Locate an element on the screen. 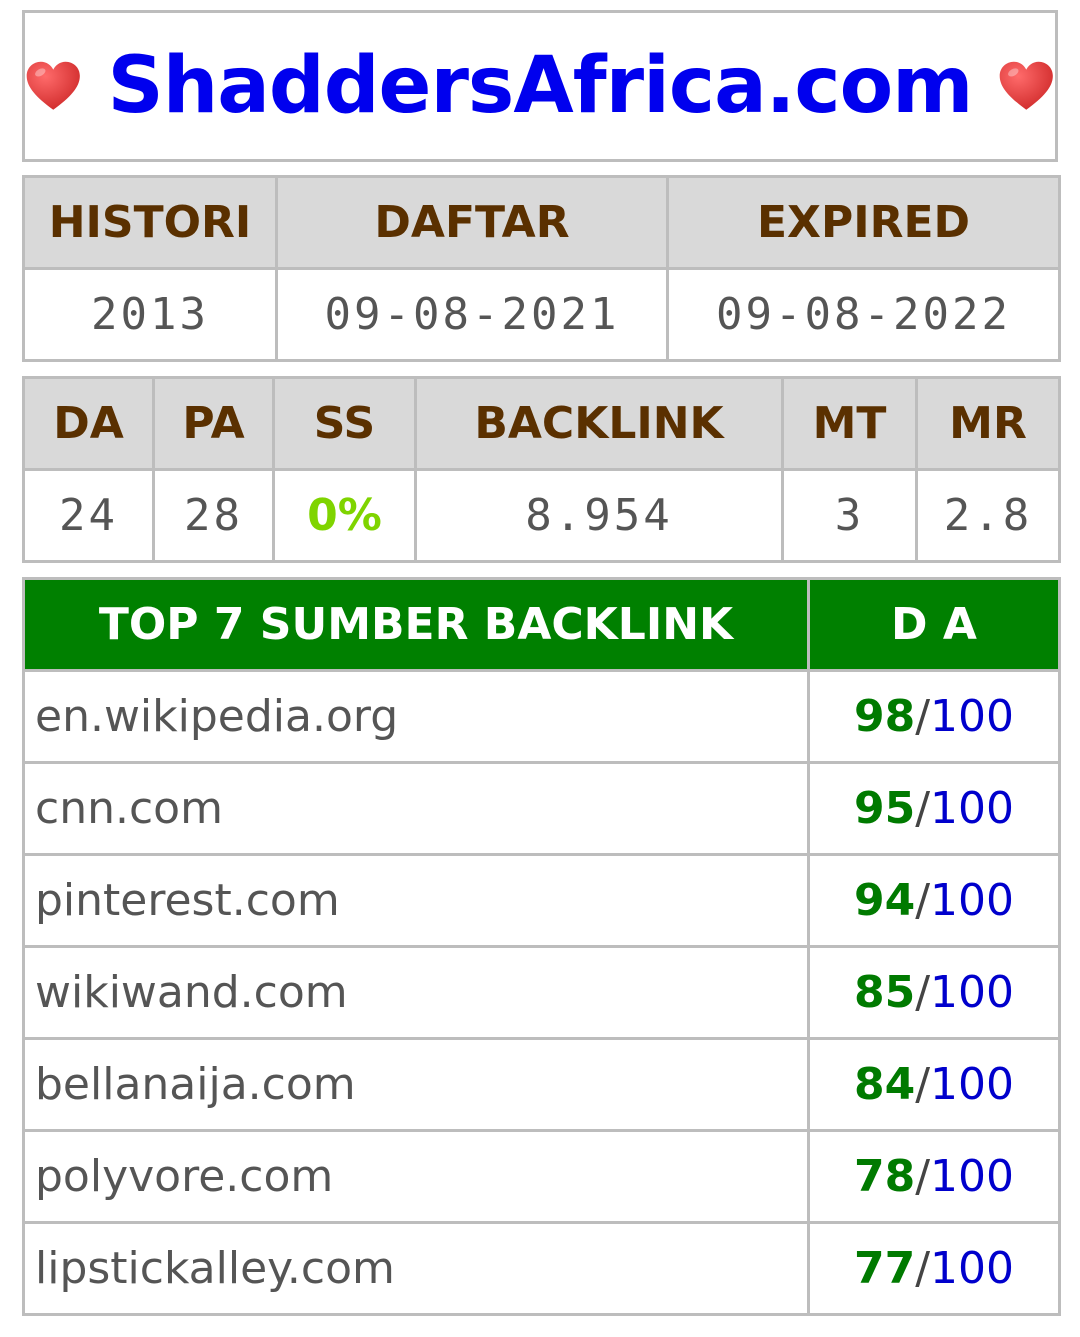  backlink-score: 84/100 is located at coordinates (934, 1084).